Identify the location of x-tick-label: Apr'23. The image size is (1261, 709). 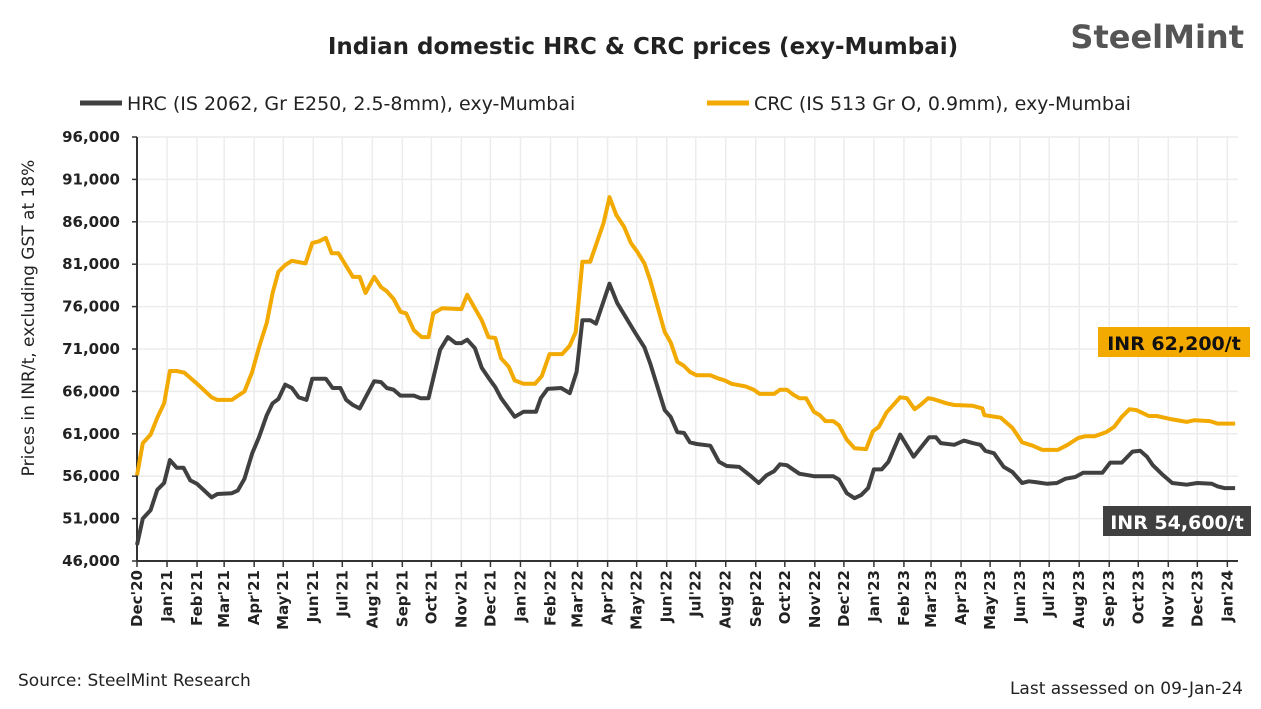
(961, 597).